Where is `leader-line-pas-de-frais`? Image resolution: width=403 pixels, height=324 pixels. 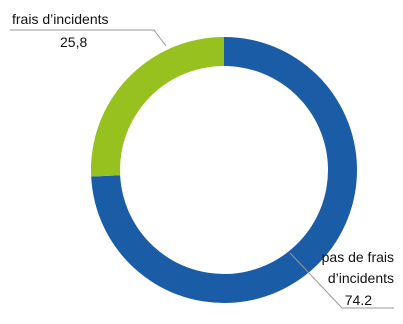
leader-line-pas-de-frais is located at coordinates (341, 280).